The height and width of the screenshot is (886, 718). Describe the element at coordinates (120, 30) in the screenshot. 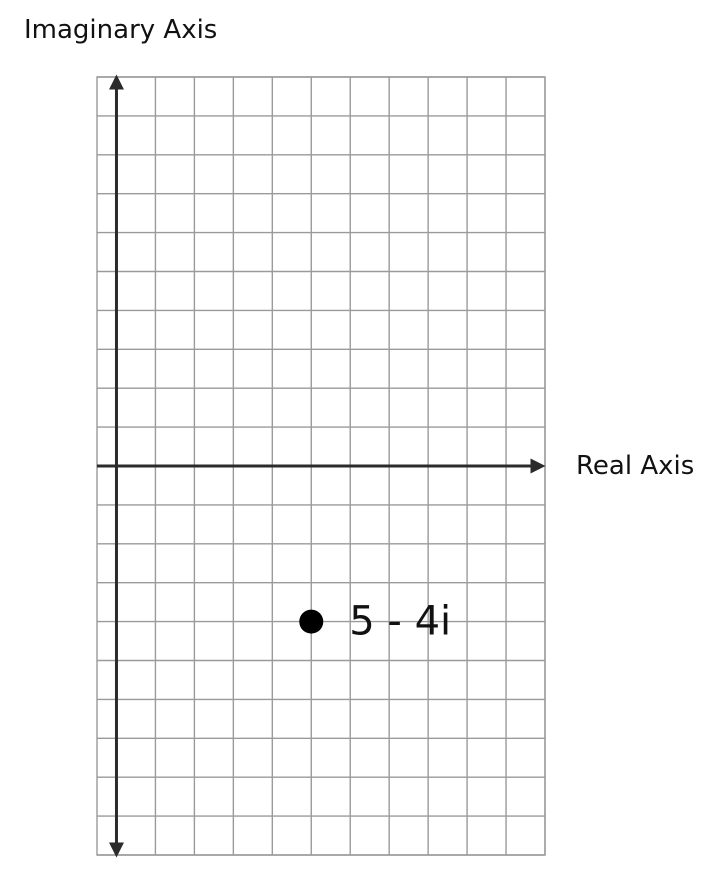

I see `y-axis-title: Imaginary Axis` at that location.